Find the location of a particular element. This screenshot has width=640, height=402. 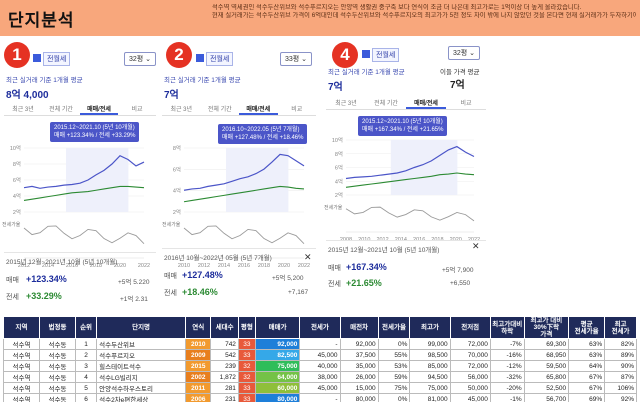

column-header: 최고가 대비 30%下락 가격 is located at coordinates (546, 327).